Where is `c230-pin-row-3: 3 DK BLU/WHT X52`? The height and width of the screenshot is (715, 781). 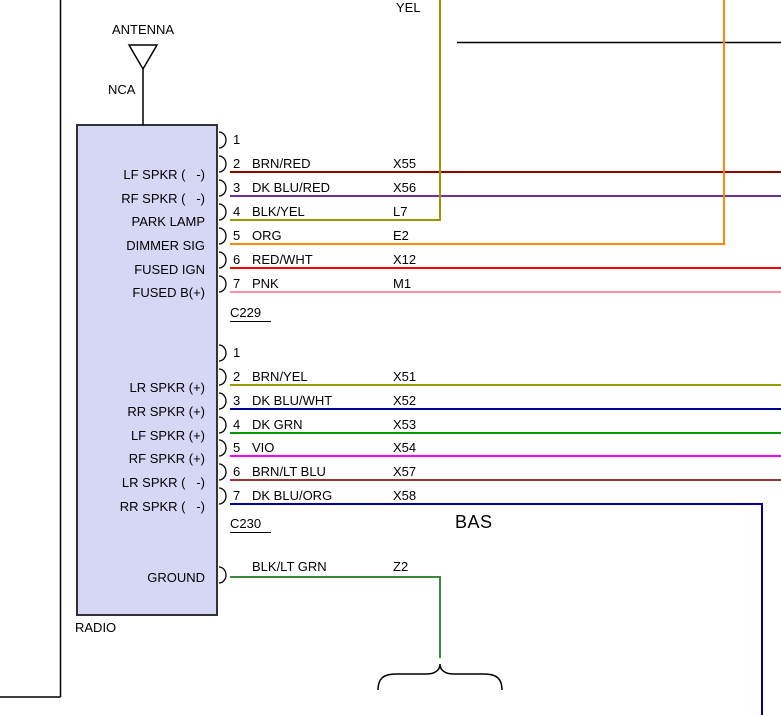
c230-pin-row-3: 3 DK BLU/WHT X52 is located at coordinates (324, 401).